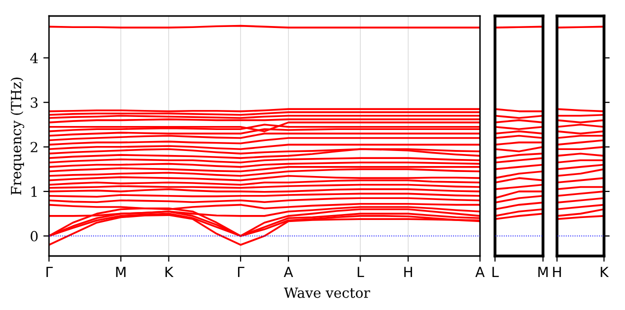 The height and width of the screenshot is (310, 625). What do you see at coordinates (34, 58) in the screenshot?
I see `y-tick-label: 4` at bounding box center [34, 58].